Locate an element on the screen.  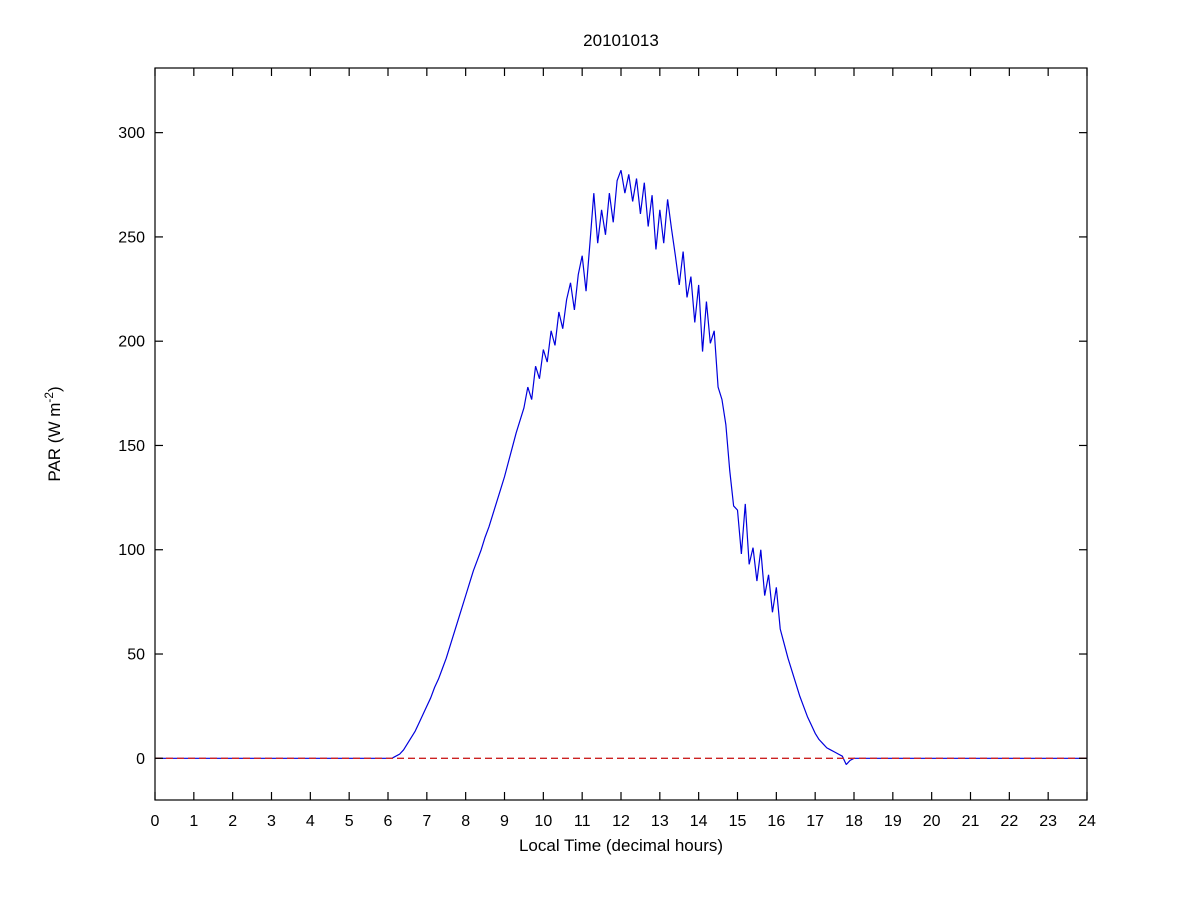
x-tick-label: 23 is located at coordinates (1048, 821).